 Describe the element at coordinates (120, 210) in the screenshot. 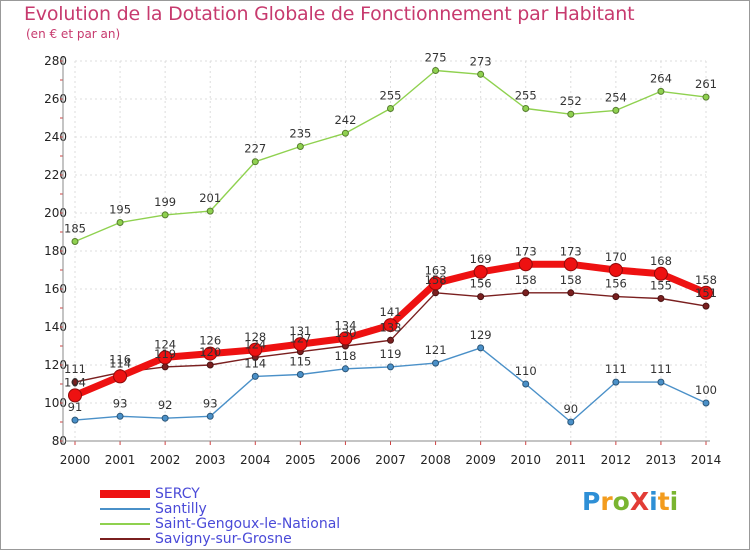

I see `data-label-saint-gengoux-le-national: 195` at that location.